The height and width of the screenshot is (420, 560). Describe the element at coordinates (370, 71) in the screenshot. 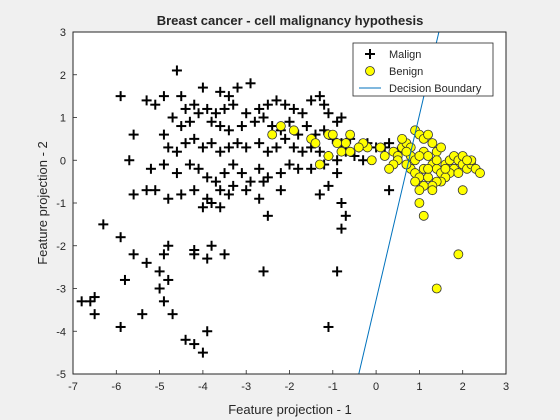

I see `legend-benign-marker` at that location.